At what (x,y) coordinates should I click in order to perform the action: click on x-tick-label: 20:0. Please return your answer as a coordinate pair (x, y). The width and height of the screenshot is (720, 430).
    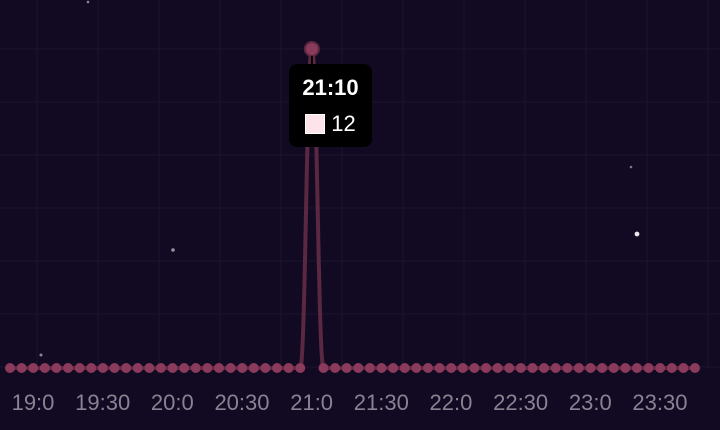
    Looking at the image, I should click on (172, 402).